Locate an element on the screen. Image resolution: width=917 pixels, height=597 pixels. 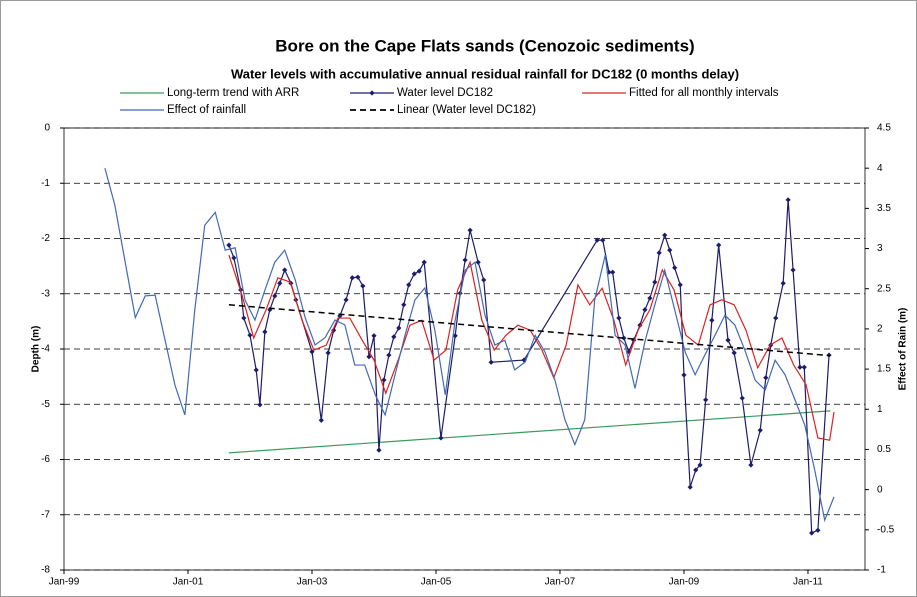
y2-tick-label: -0.5 is located at coordinates (886, 529).